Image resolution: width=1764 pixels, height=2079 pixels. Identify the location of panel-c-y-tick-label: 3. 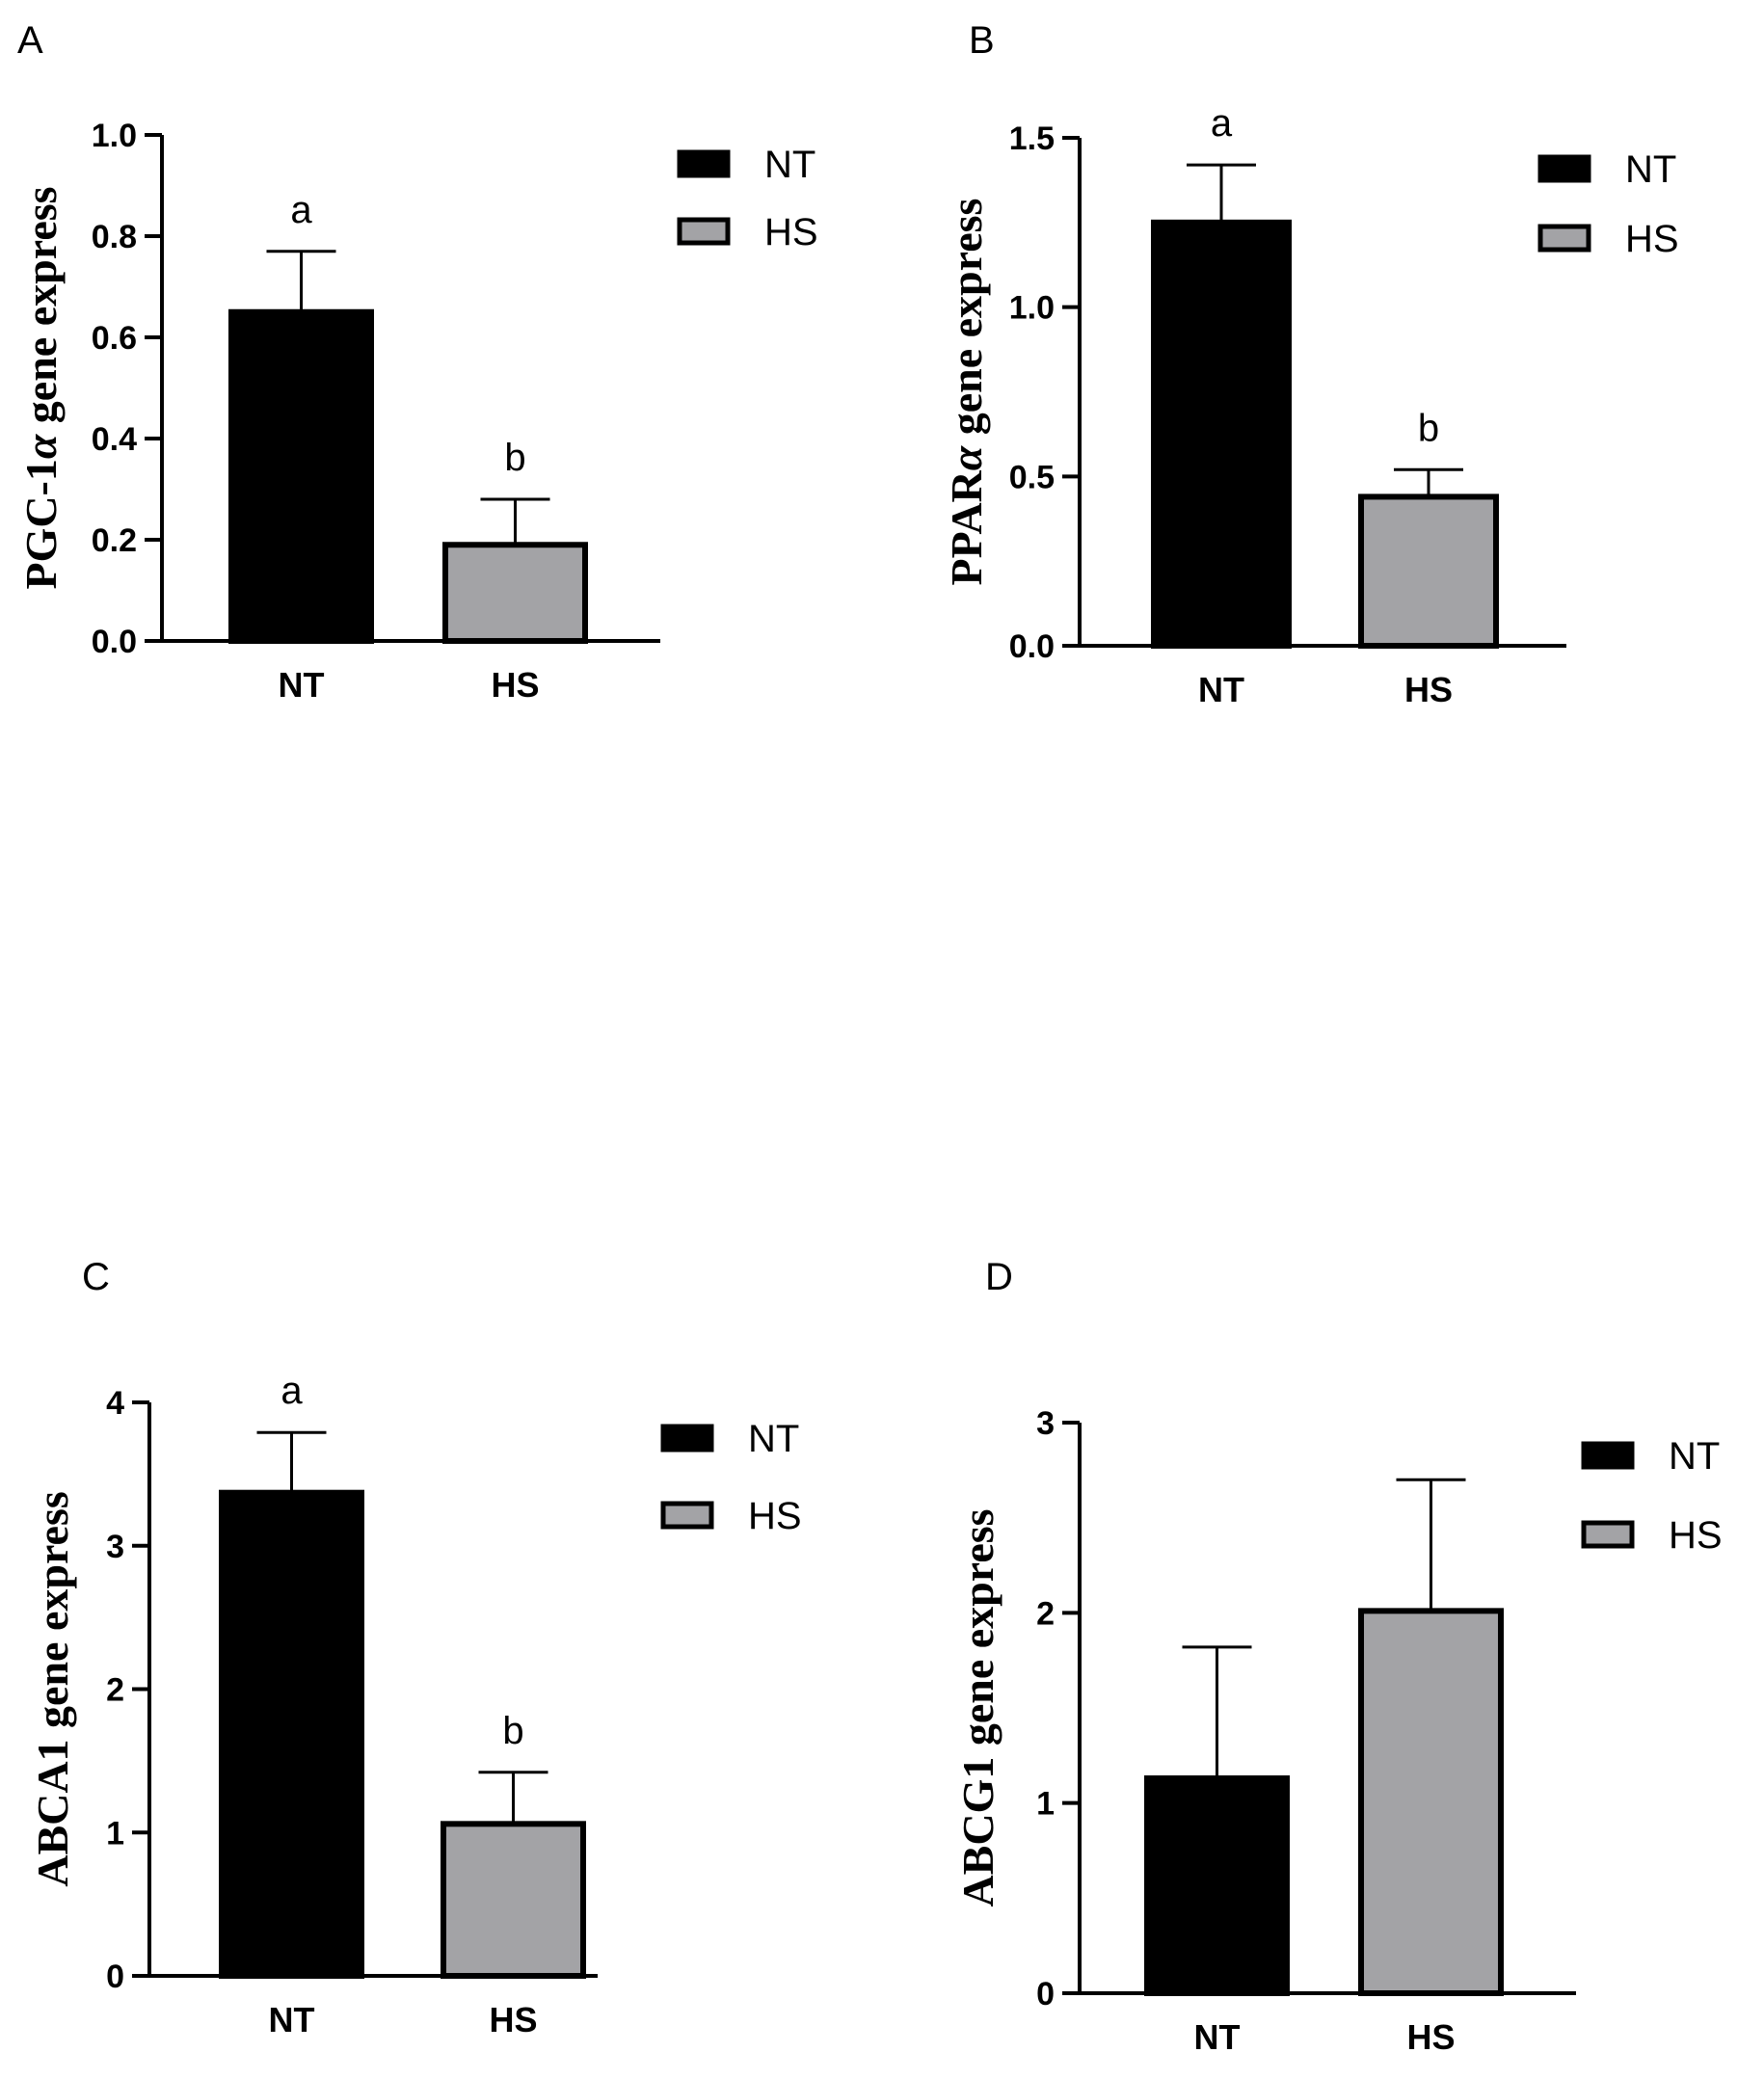
(115, 1547).